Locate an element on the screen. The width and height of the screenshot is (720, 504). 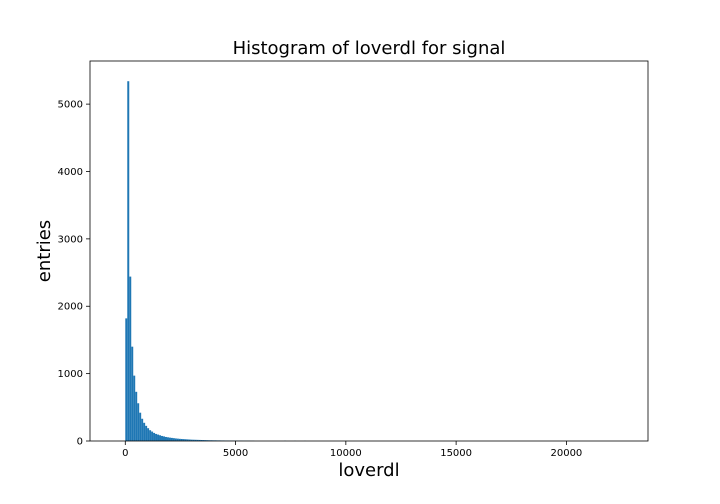
chart-title: Histogram of loverdl for signal is located at coordinates (369, 48).